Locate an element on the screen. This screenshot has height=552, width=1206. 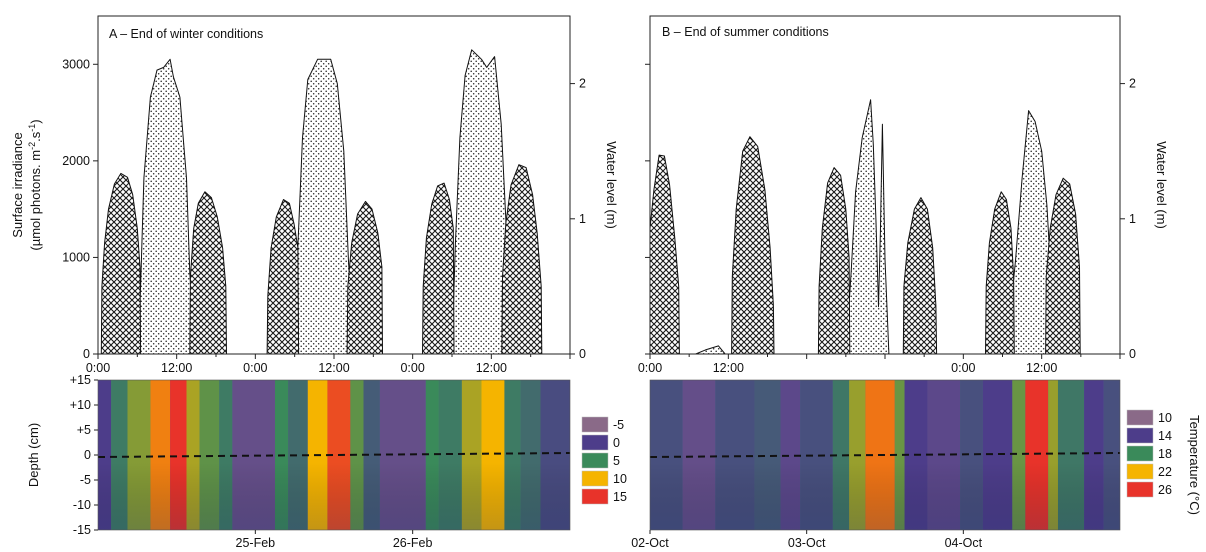
legend-label: 14 is located at coordinates (1165, 436).